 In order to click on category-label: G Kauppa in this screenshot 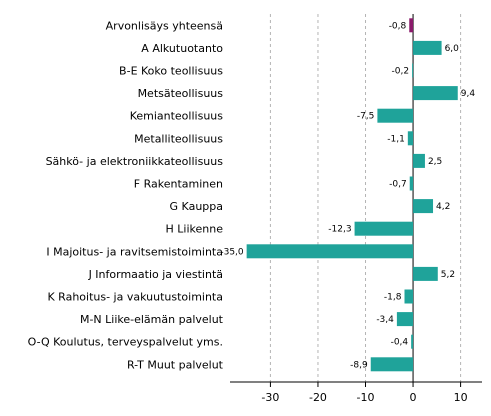, I will do `click(196, 206)`.